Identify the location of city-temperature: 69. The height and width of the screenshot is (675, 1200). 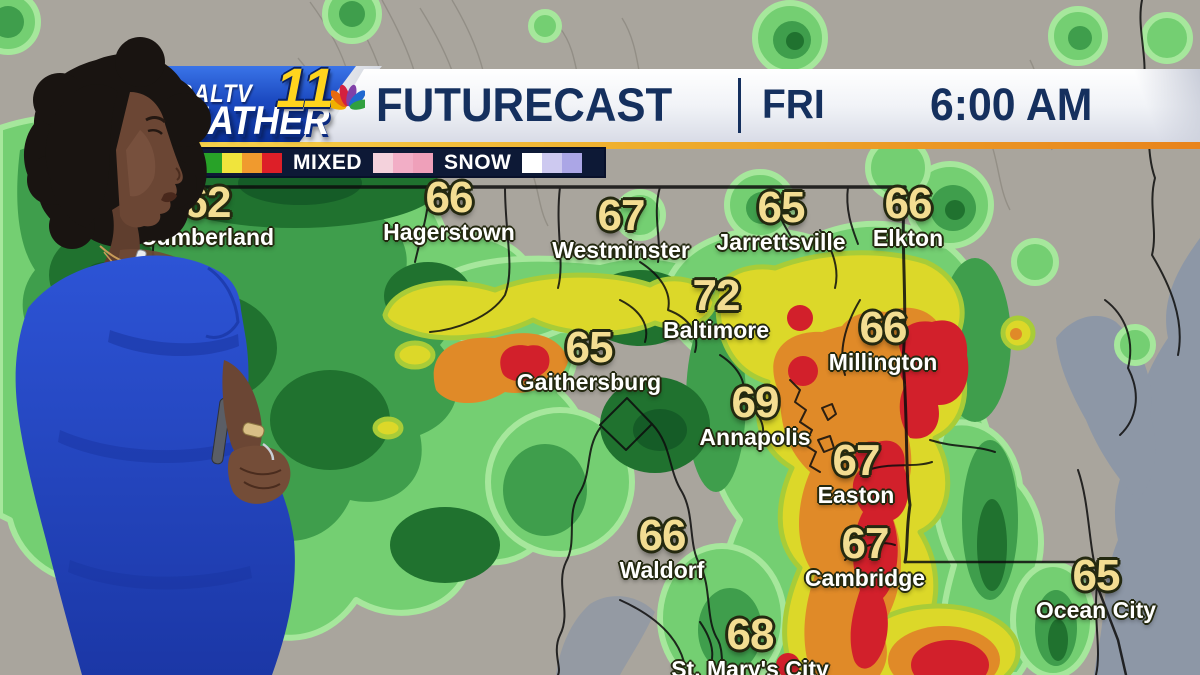
(755, 402).